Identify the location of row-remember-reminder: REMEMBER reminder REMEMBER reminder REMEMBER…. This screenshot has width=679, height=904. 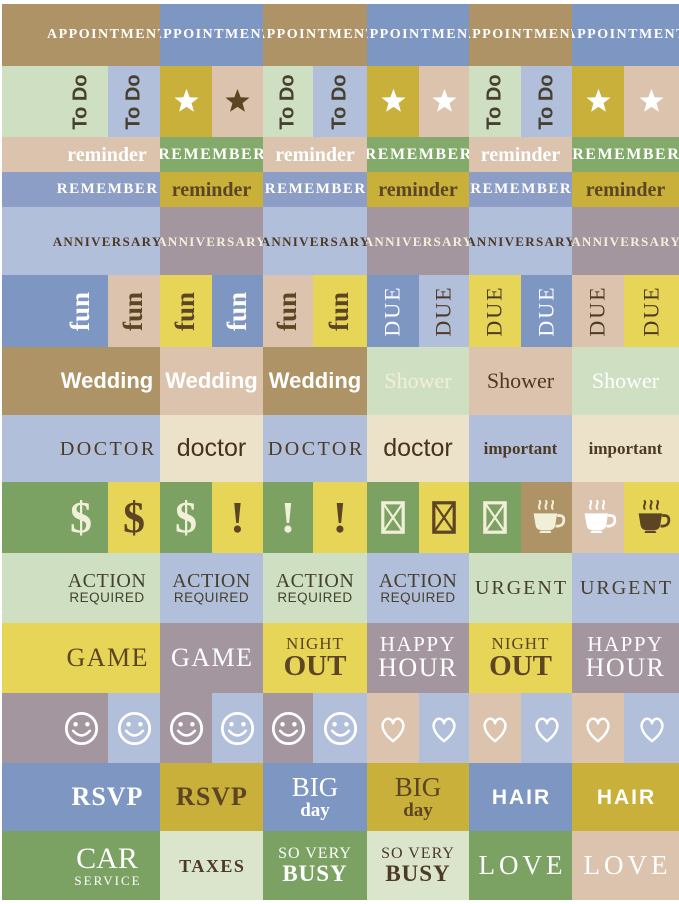
(340, 189).